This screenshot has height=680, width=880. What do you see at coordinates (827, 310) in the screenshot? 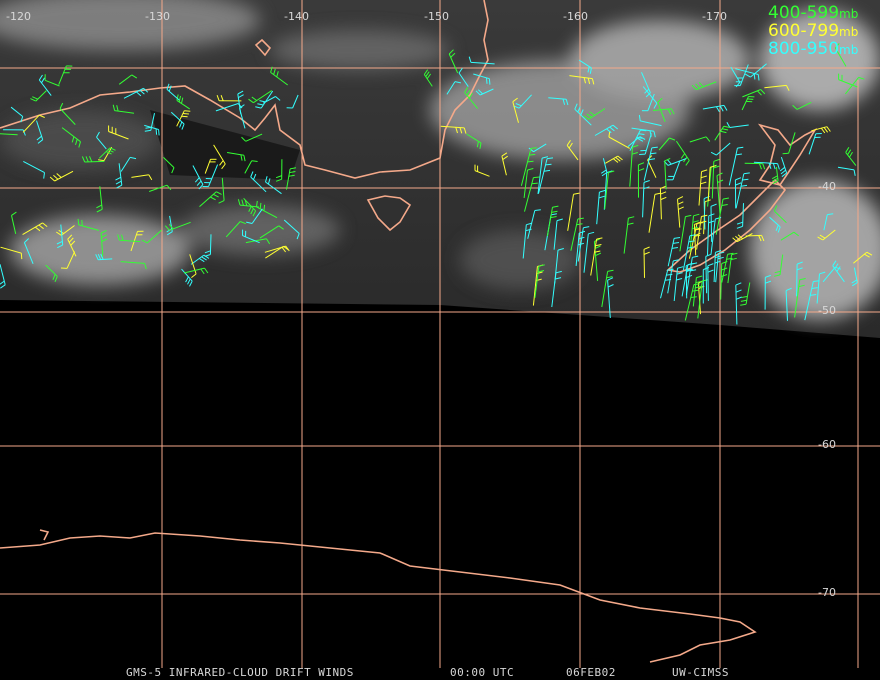
I see `latitude-label: -50` at bounding box center [827, 310].